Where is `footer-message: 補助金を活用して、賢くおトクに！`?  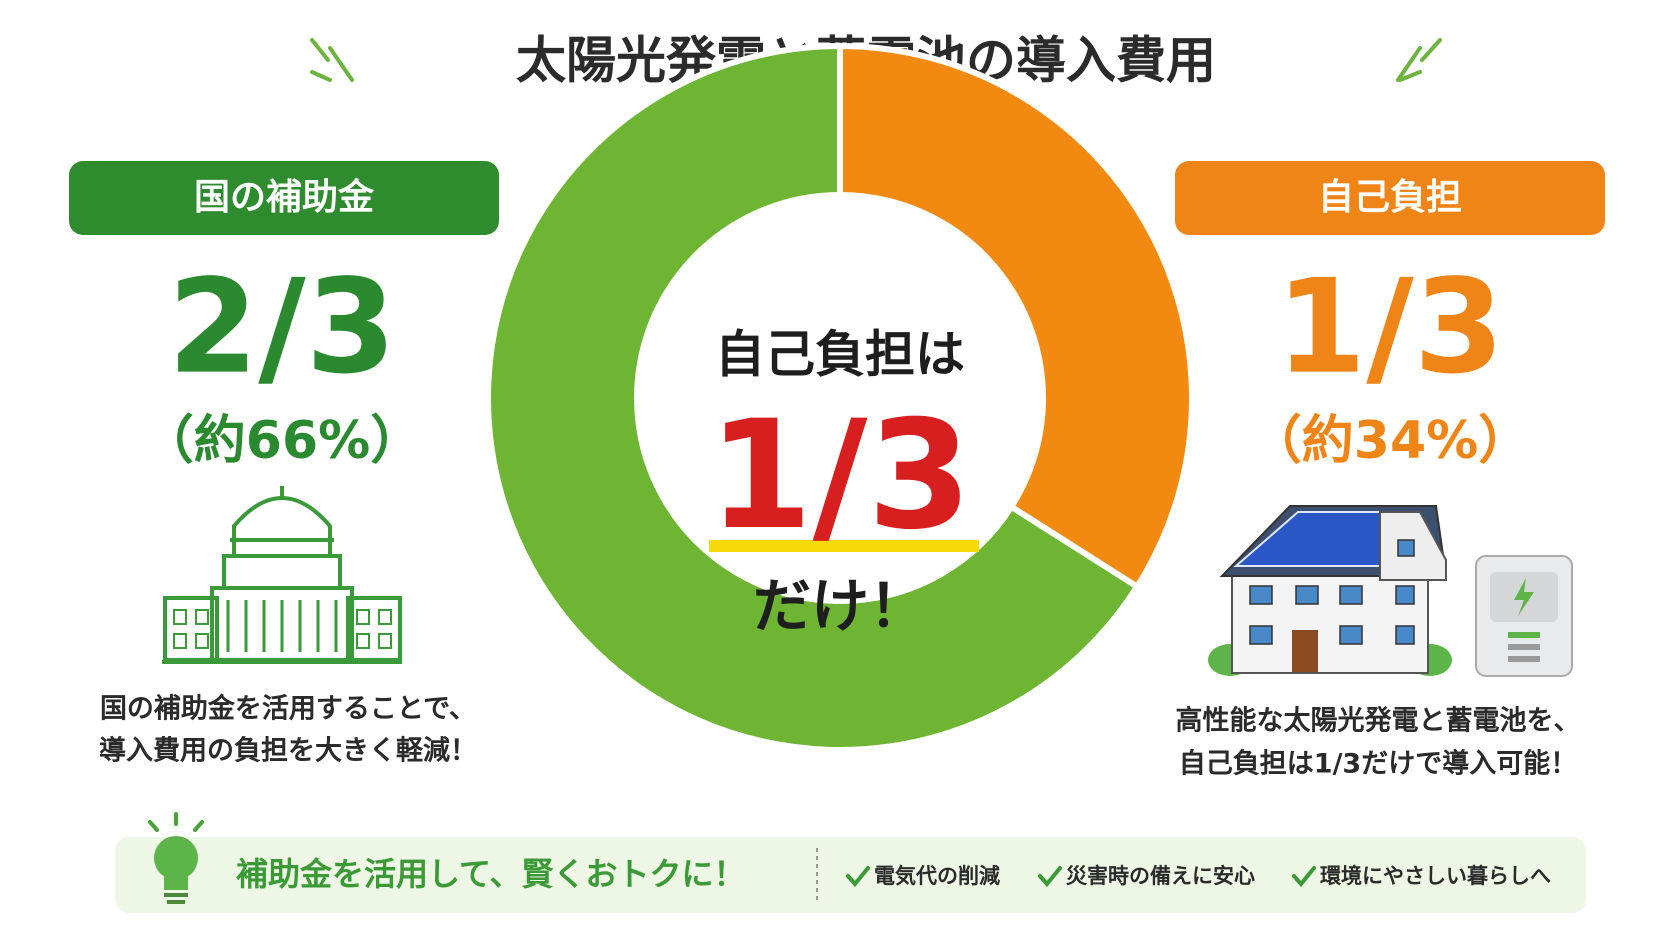 footer-message: 補助金を活用して、賢くおトクに！ is located at coordinates (490, 874).